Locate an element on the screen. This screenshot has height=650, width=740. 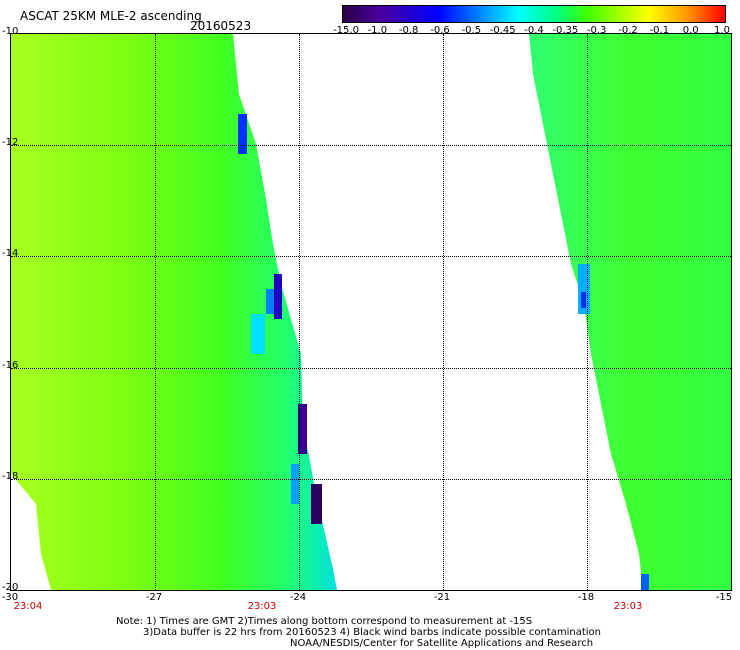
color-scale-tick-label: -0.1 is located at coordinates (659, 30).